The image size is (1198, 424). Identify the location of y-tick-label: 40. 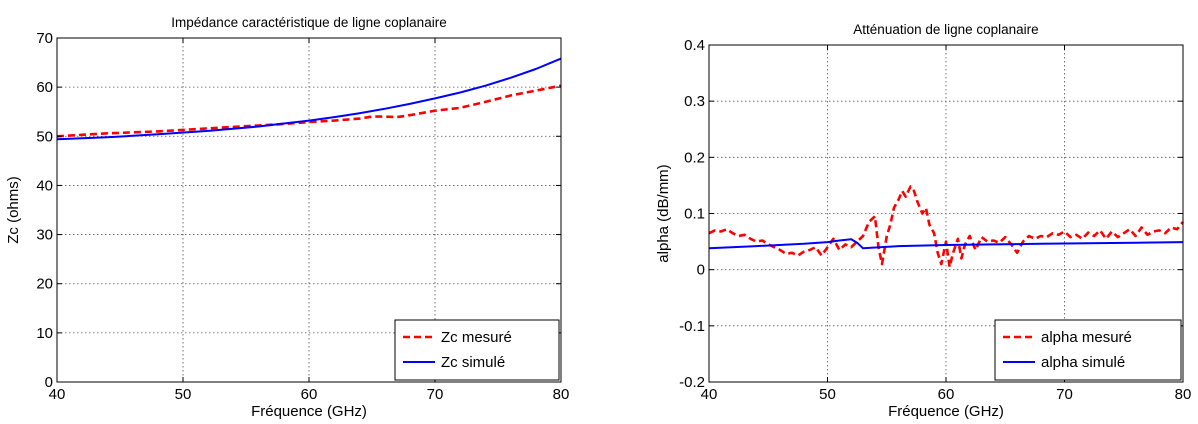
(44, 185).